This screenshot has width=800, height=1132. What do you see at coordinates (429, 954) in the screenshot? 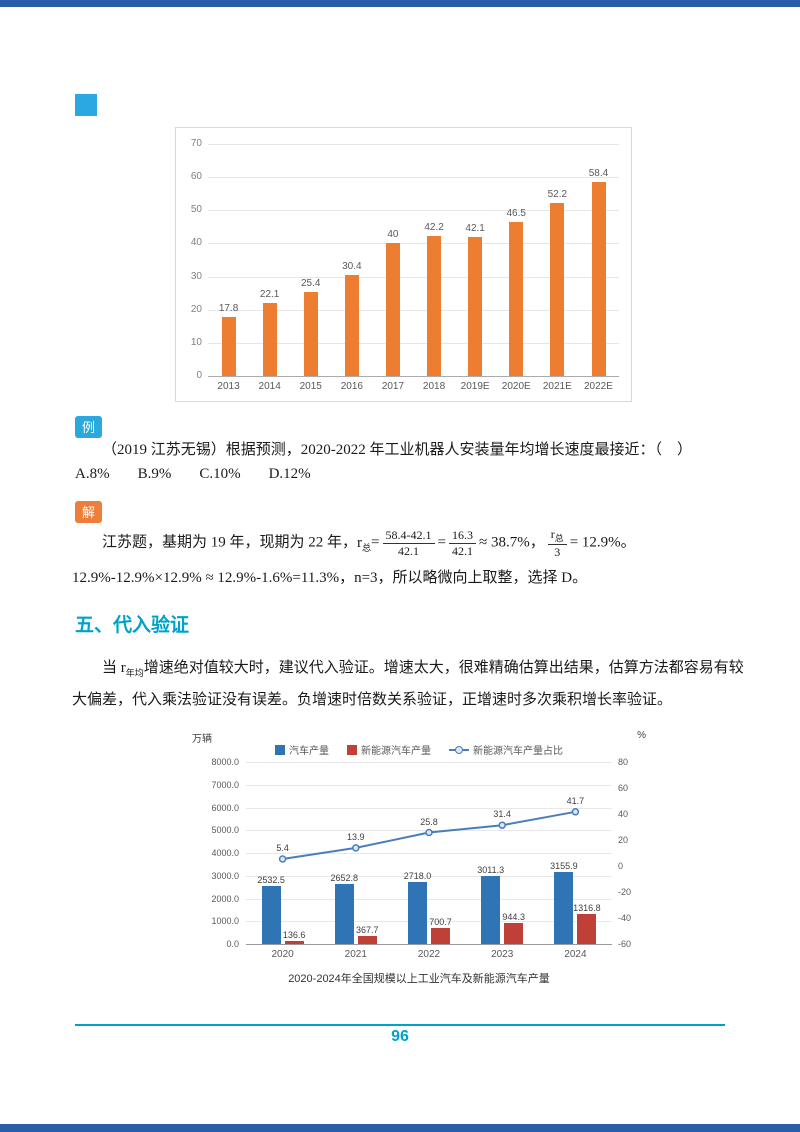
I see `x-axis-tick-label: 2022` at bounding box center [429, 954].